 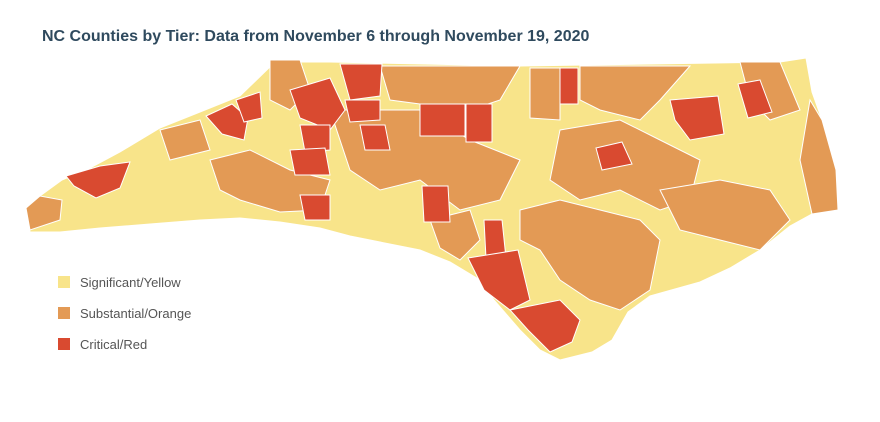 I want to click on legend-item-orange: Substantial/Orange, so click(x=124, y=313).